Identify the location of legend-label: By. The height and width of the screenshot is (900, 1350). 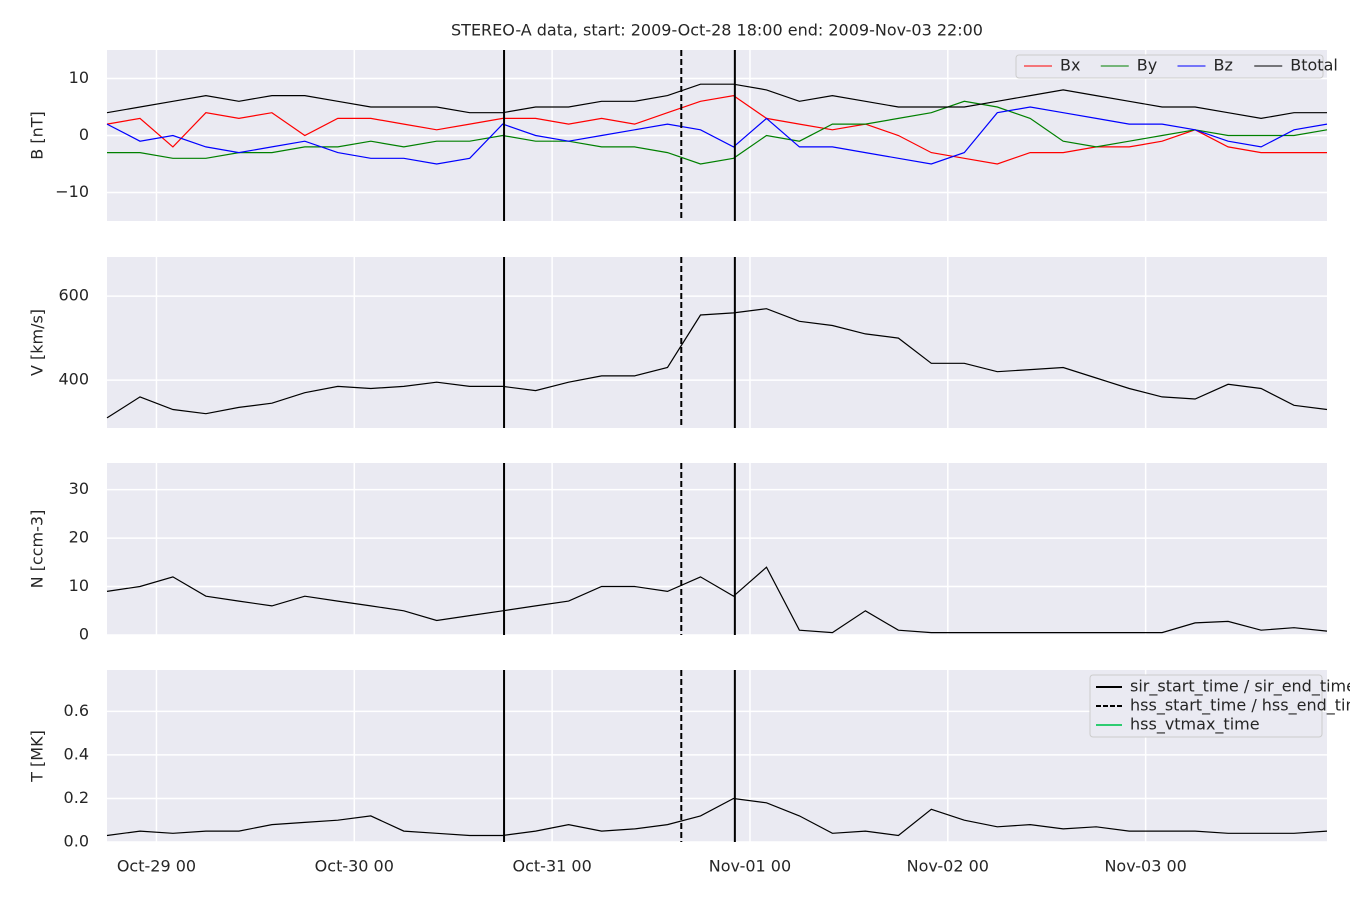
(1147, 65).